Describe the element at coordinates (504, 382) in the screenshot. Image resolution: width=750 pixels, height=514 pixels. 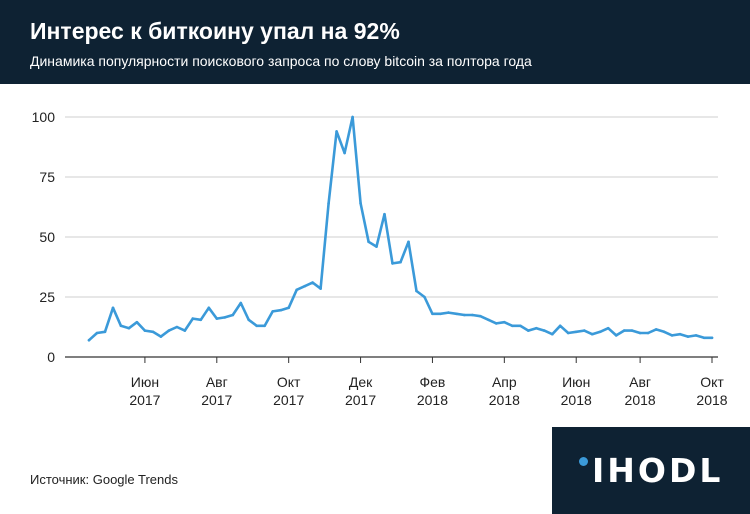
I see `x-tick-label-month: Апр` at that location.